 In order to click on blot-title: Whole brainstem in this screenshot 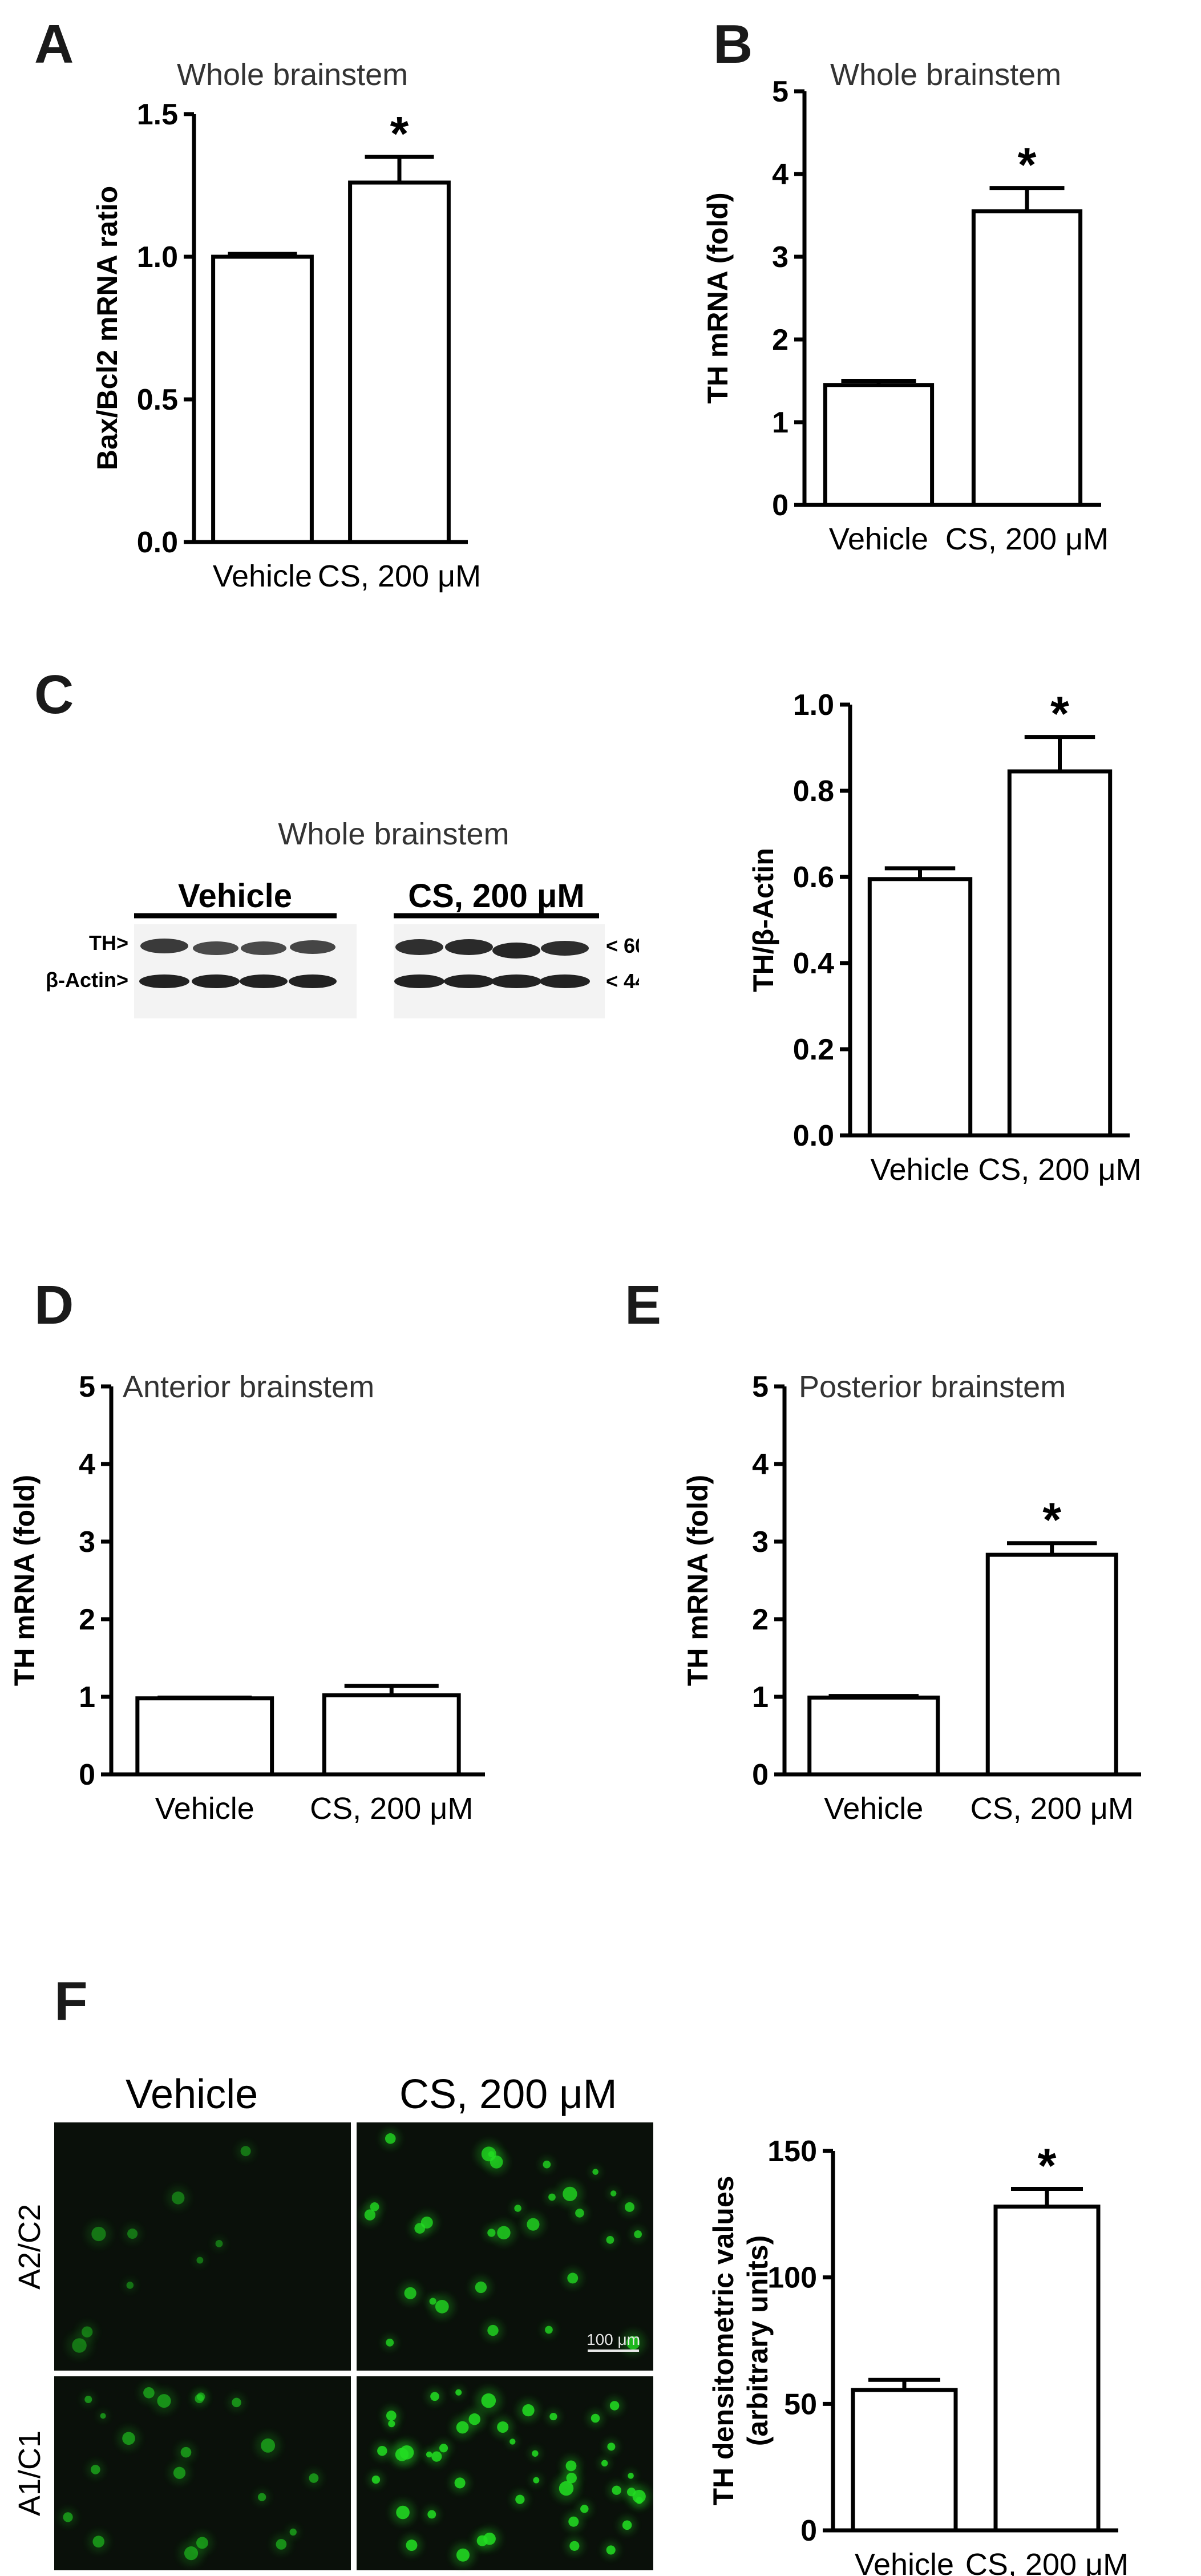, I will do `click(393, 834)`.